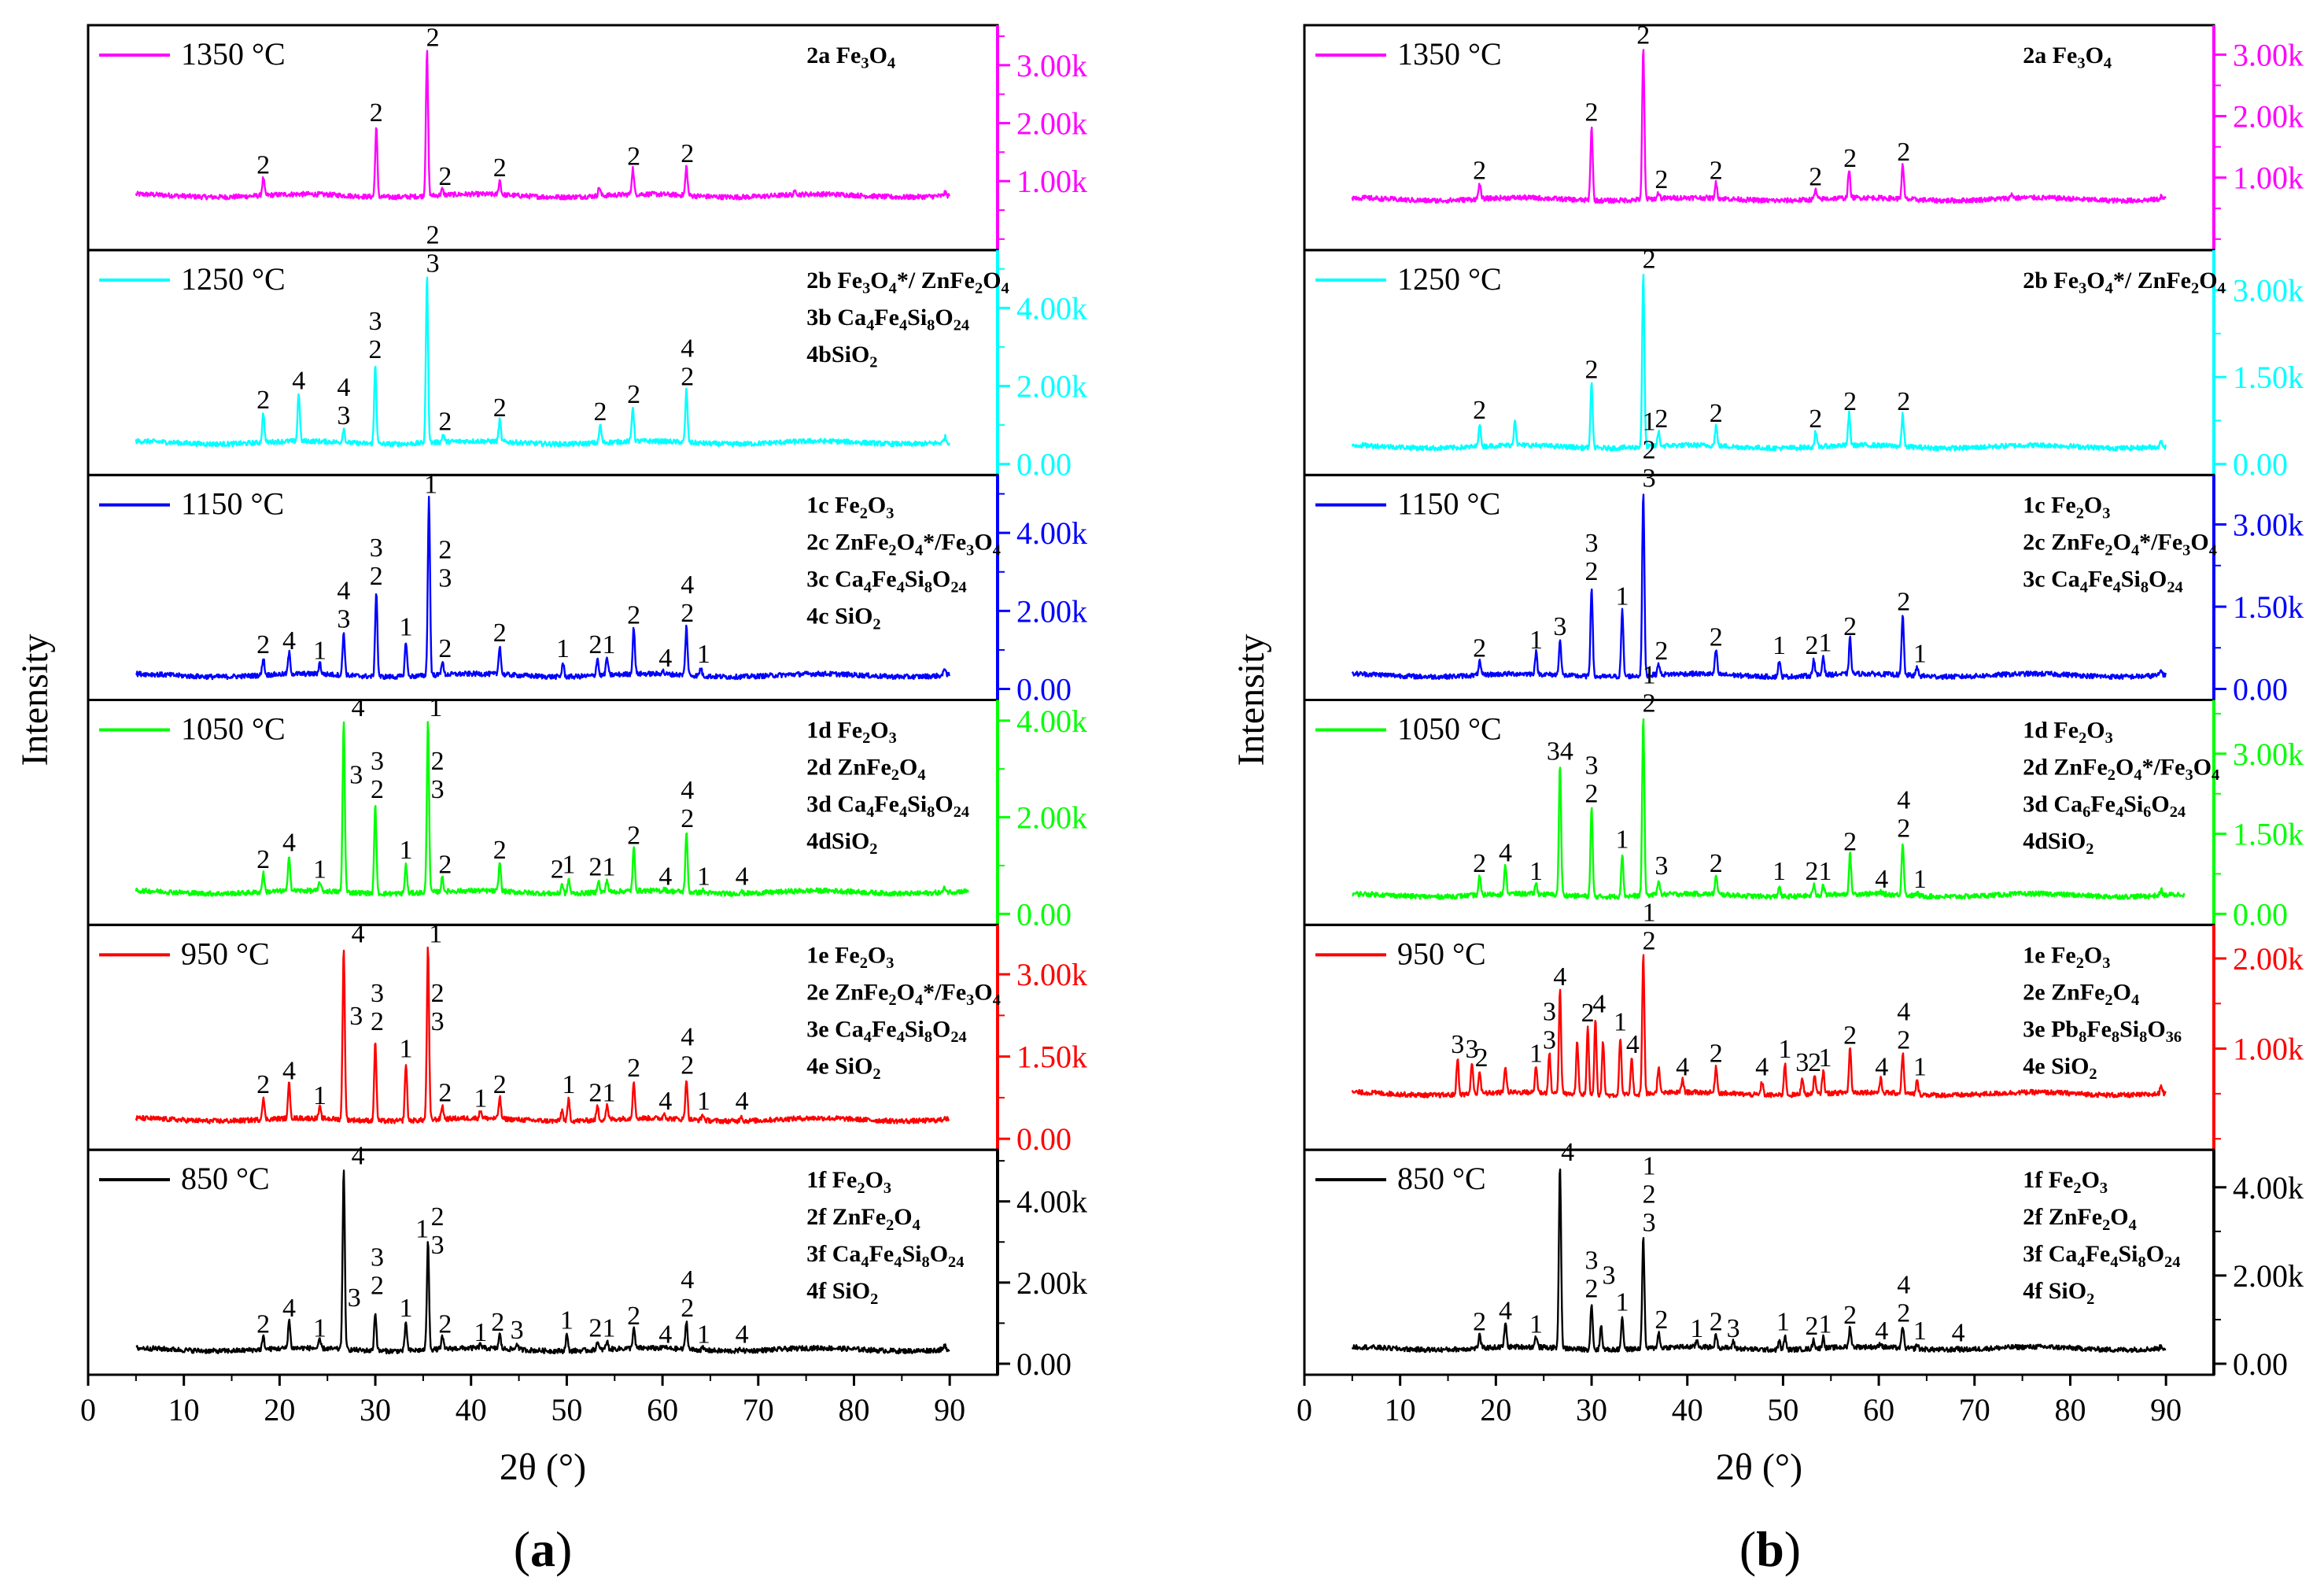  What do you see at coordinates (1783, 1409) in the screenshot?
I see `x-tick-label: 50` at bounding box center [1783, 1409].